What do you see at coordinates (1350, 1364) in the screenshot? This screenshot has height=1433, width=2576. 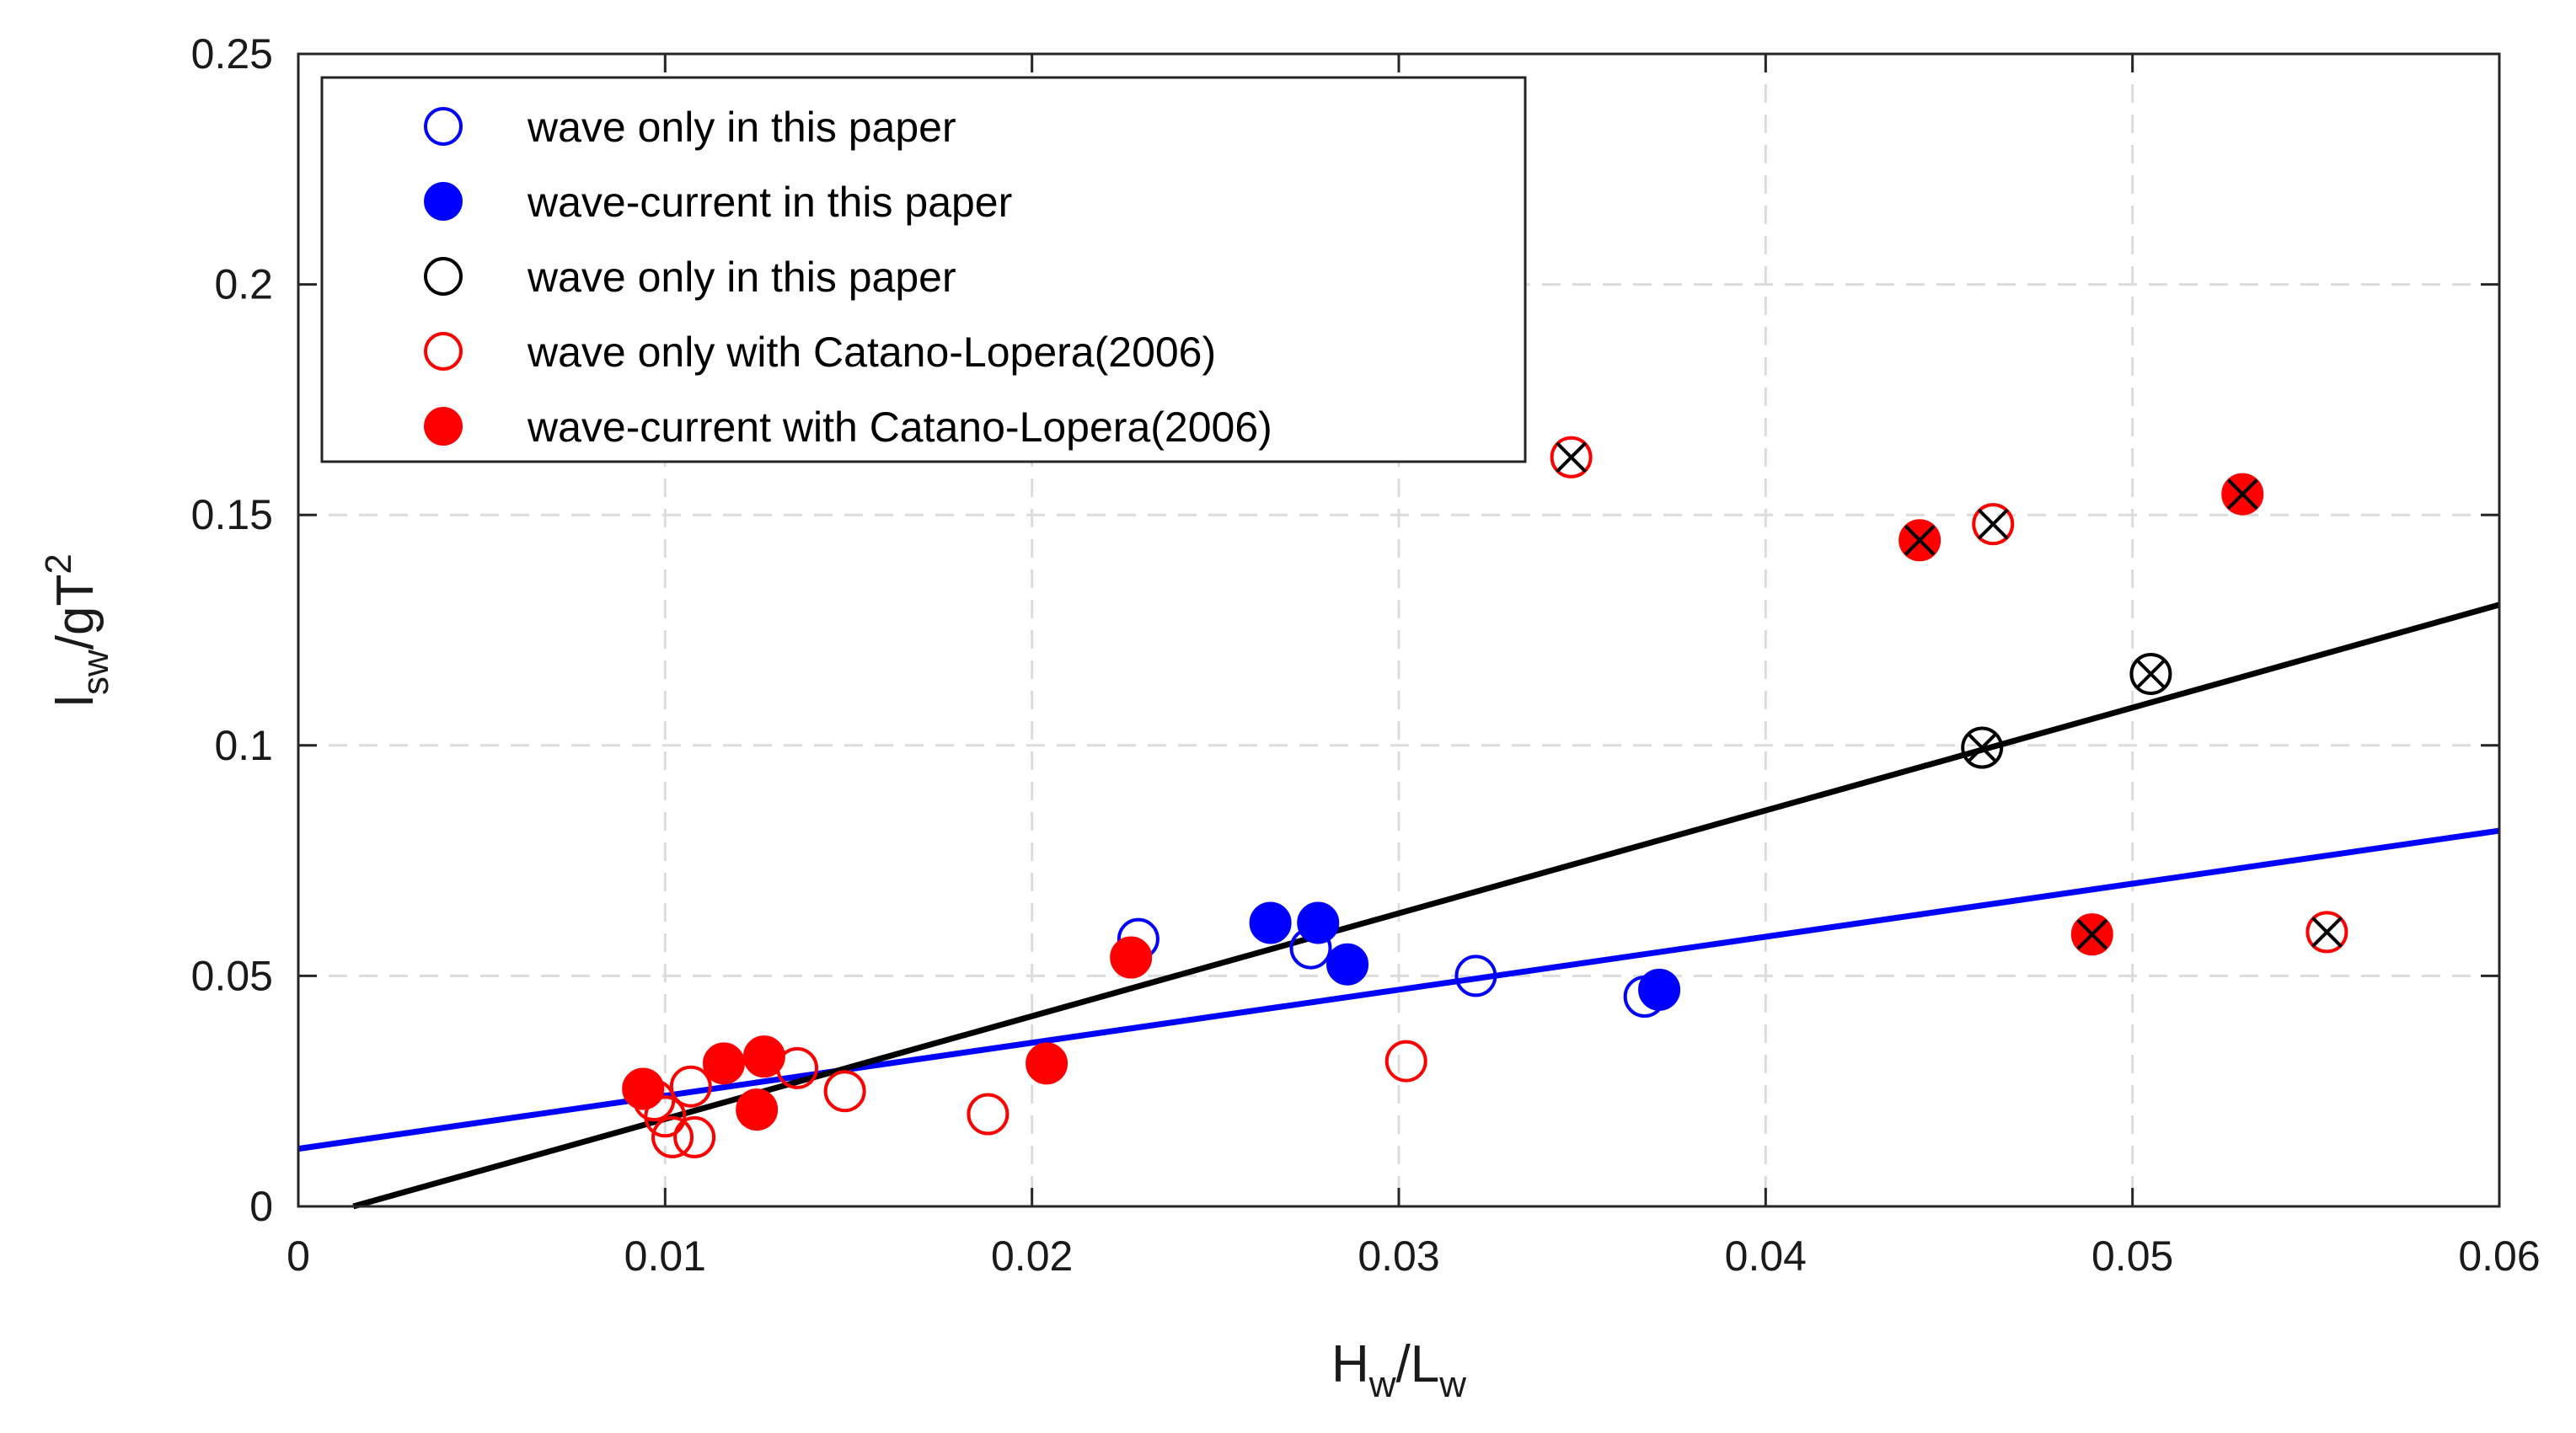 I see `x-label-main: H` at bounding box center [1350, 1364].